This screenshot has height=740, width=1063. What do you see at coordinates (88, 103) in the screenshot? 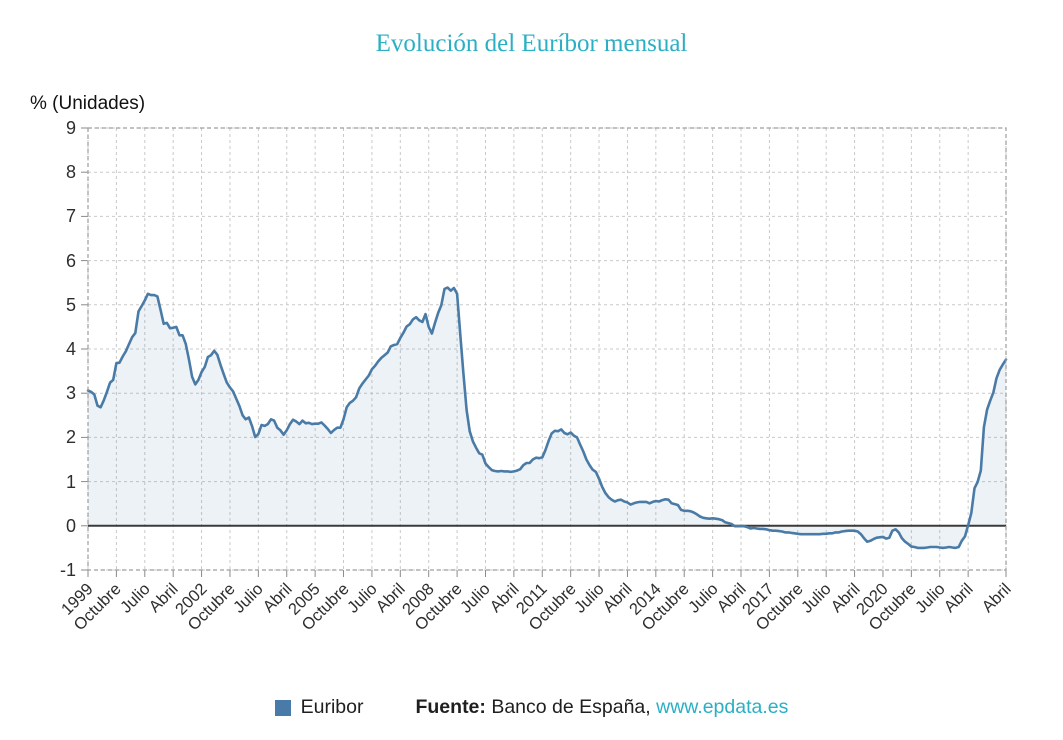
I see `y-axis-title: % (Unidades)` at bounding box center [88, 103].